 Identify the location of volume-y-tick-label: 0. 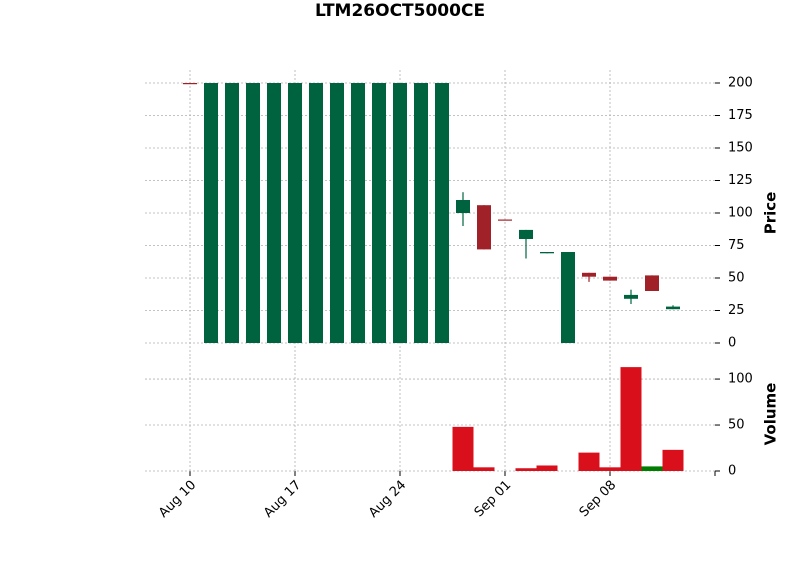
(732, 471).